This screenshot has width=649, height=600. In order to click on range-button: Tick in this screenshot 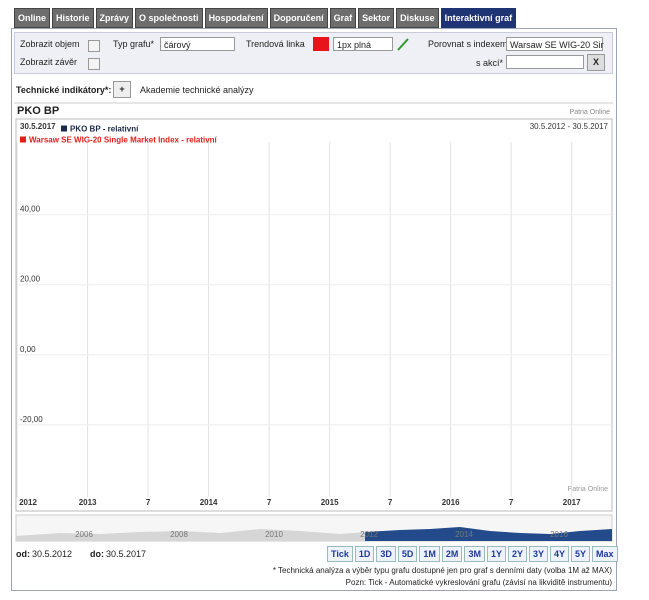, I will do `click(340, 554)`.